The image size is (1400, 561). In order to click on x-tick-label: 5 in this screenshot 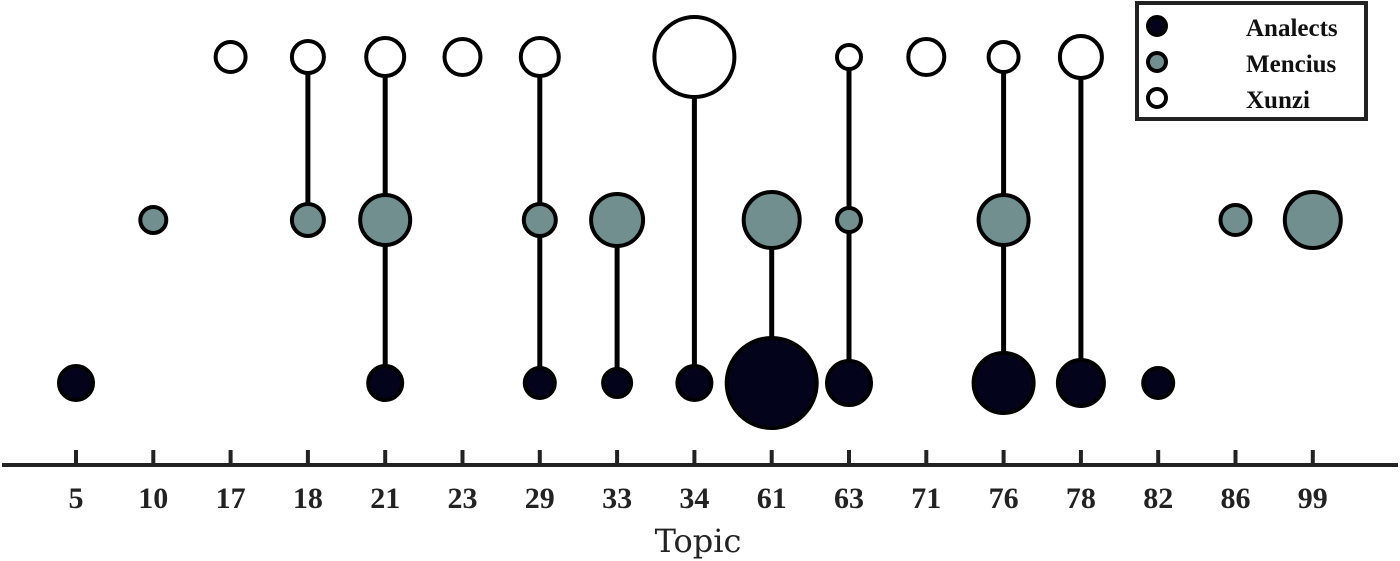, I will do `click(76, 498)`.